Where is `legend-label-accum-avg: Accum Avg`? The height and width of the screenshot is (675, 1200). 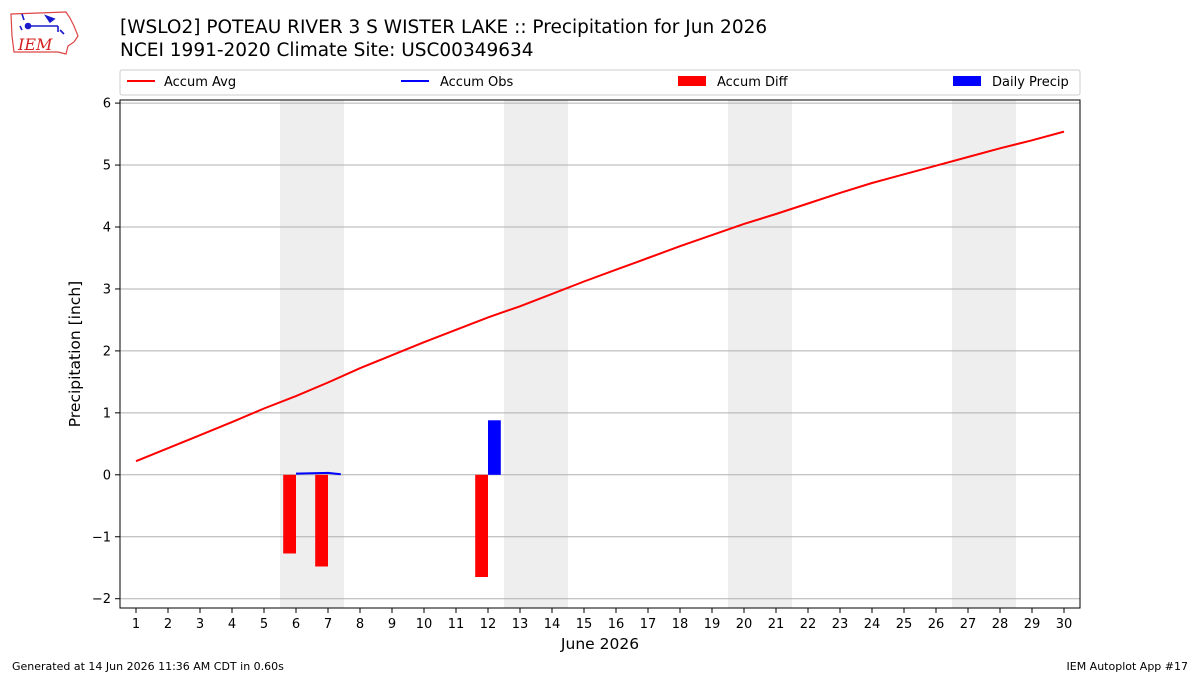 legend-label-accum-avg: Accum Avg is located at coordinates (200, 82).